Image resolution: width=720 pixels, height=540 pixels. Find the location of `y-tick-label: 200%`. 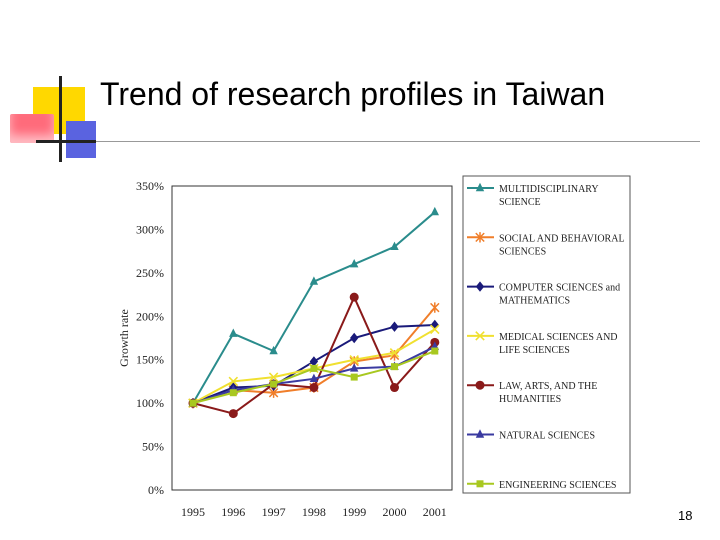

y-tick-label: 200% is located at coordinates (150, 316).